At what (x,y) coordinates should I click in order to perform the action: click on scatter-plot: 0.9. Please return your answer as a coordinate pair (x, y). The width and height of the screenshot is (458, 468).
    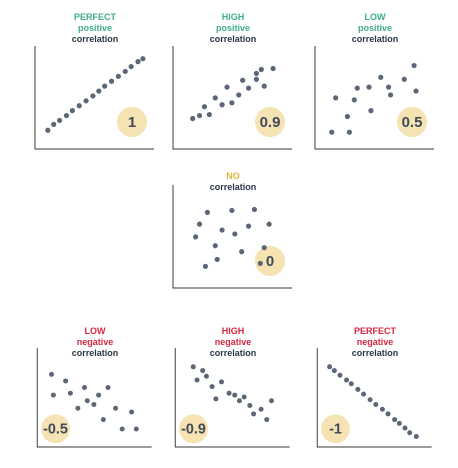
    Looking at the image, I should click on (232, 98).